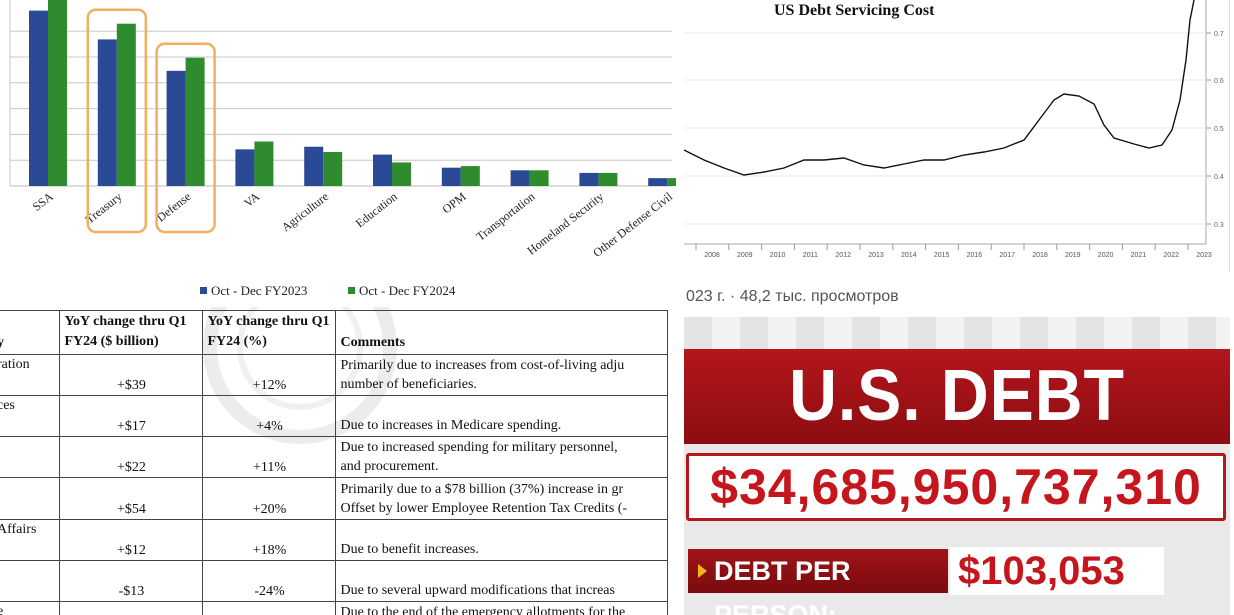  I want to click on percent-change-cell: +12%, so click(269, 375).